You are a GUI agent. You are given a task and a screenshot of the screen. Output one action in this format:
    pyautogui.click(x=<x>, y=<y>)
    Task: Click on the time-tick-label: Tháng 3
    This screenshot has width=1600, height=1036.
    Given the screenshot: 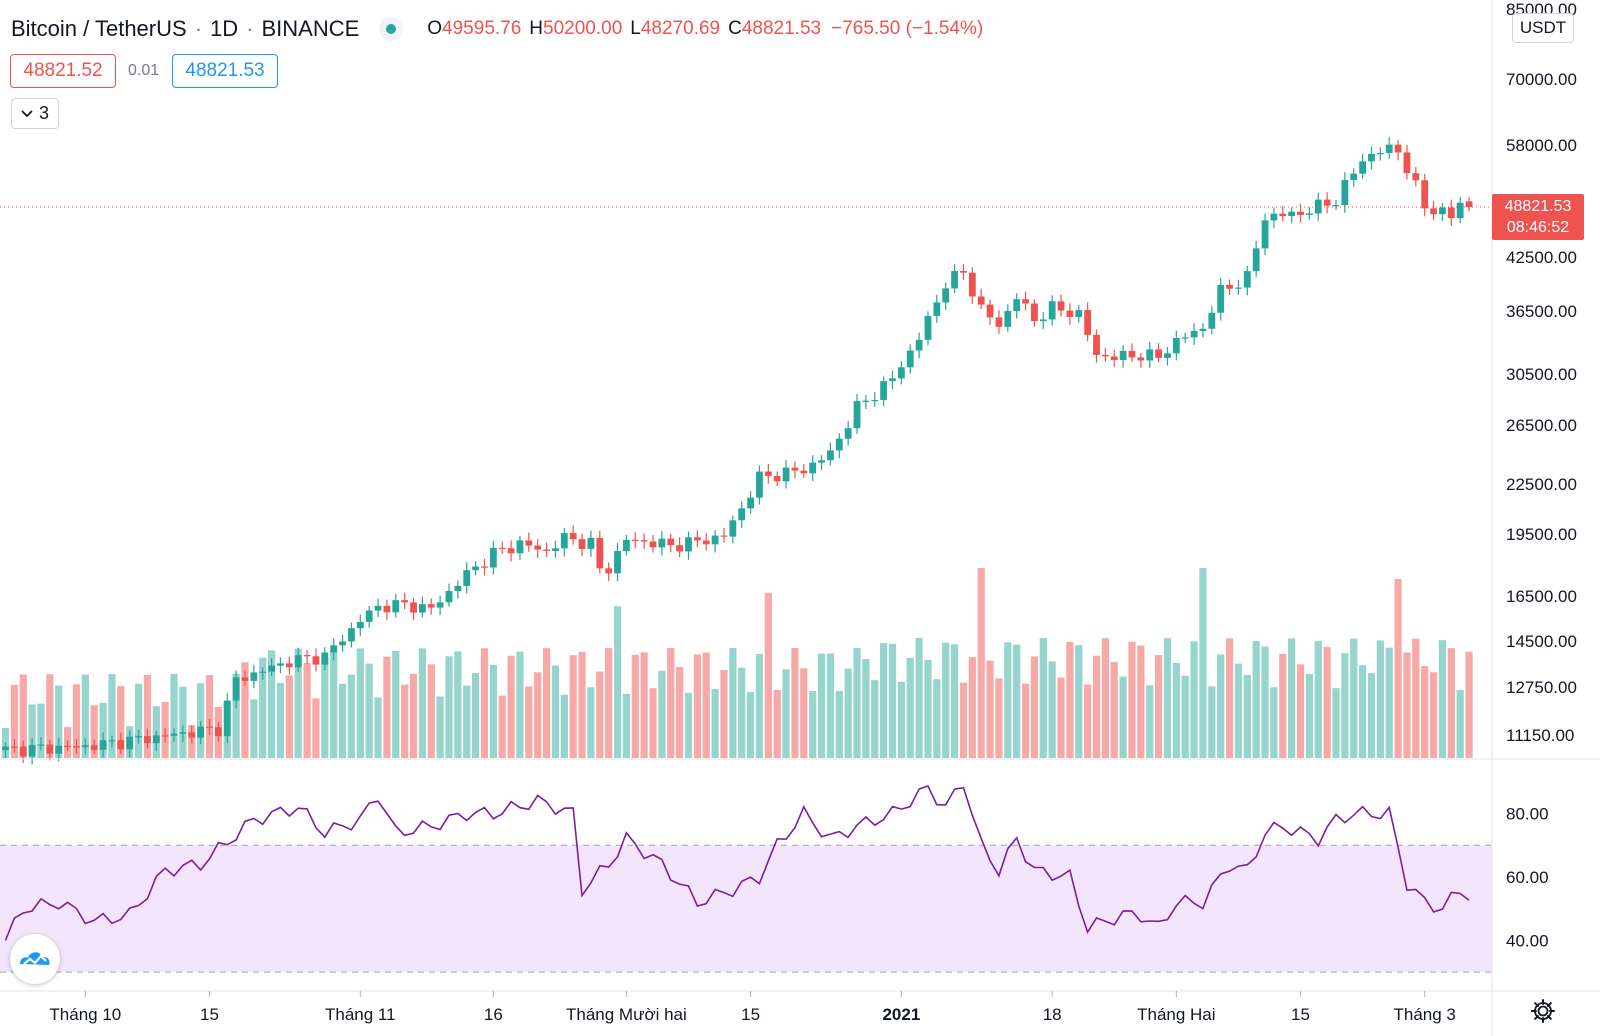 What is the action you would take?
    pyautogui.click(x=1425, y=1014)
    